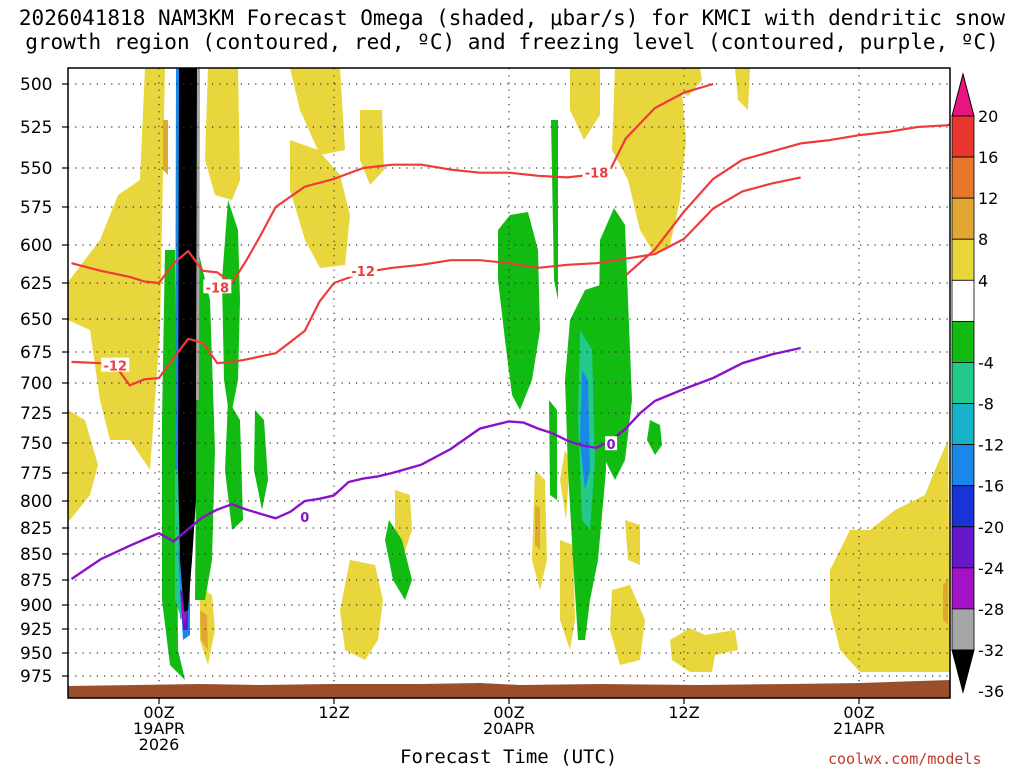  I want to click on omega-shade-gray-edge, so click(198, 234).